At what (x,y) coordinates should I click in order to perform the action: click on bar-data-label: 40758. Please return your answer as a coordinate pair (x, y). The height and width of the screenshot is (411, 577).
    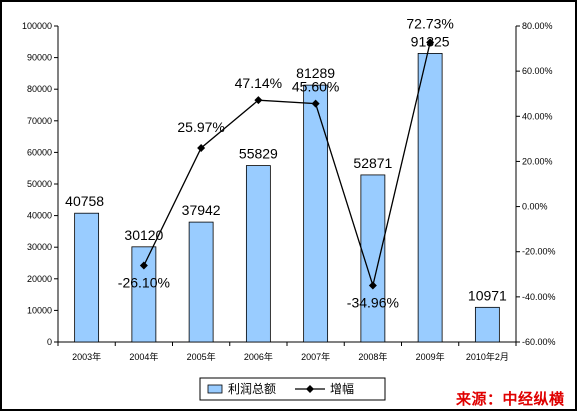
    Looking at the image, I should click on (84, 201).